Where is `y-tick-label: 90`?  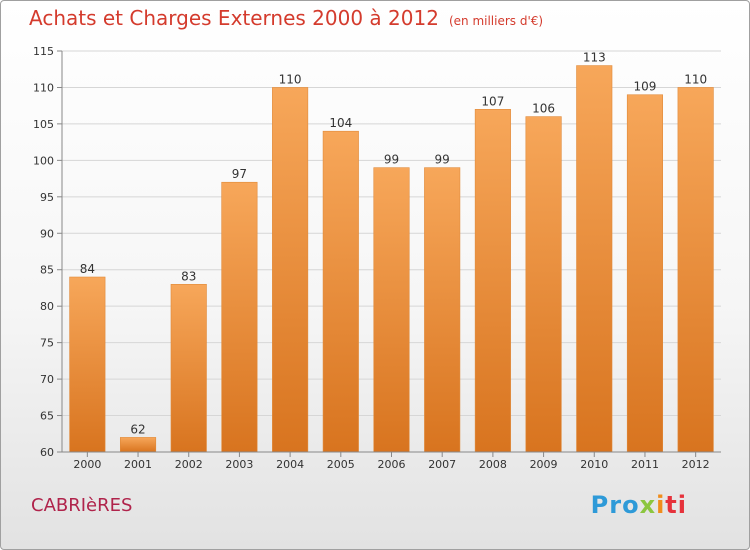
y-tick-label: 90 is located at coordinates (47, 233).